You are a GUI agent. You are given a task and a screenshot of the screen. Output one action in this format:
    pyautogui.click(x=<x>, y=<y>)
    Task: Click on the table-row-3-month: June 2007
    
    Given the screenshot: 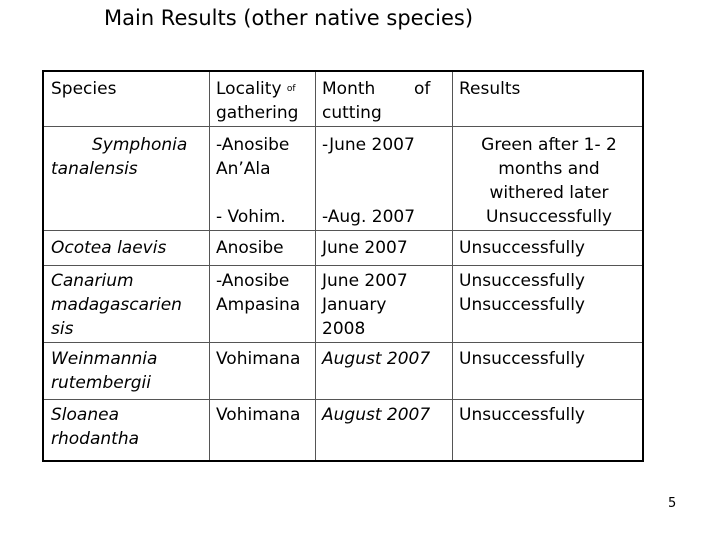 What is the action you would take?
    pyautogui.click(x=365, y=281)
    